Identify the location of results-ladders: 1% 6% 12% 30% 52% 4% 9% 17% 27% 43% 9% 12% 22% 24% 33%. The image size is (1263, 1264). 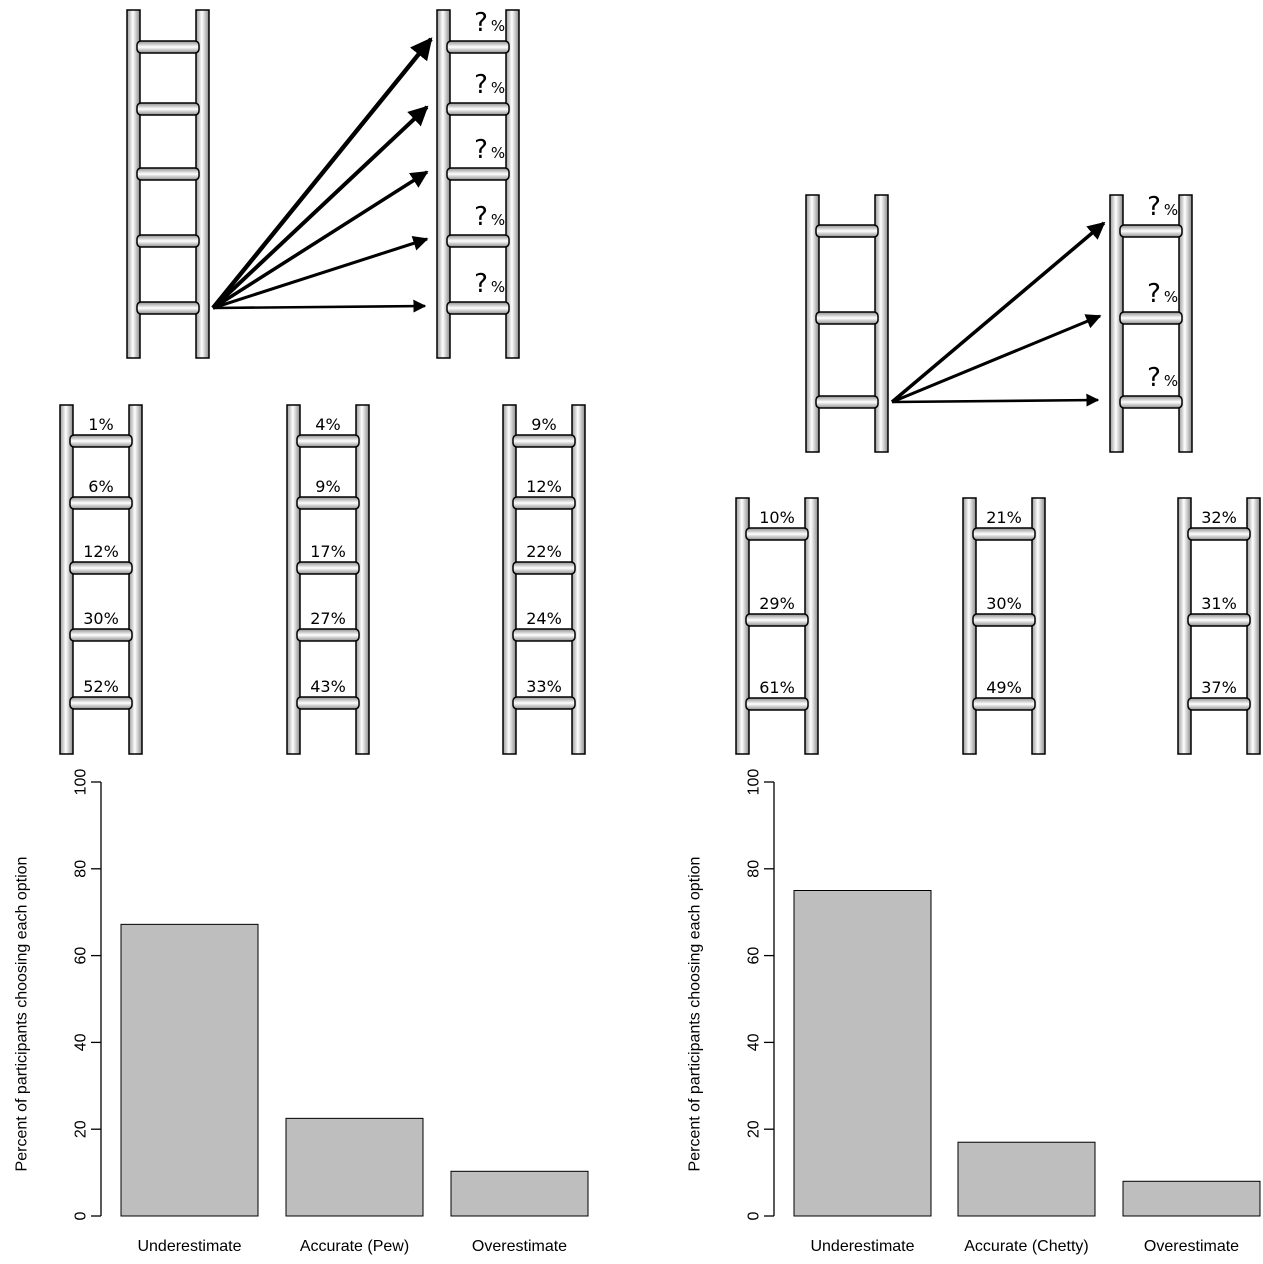
(322, 579).